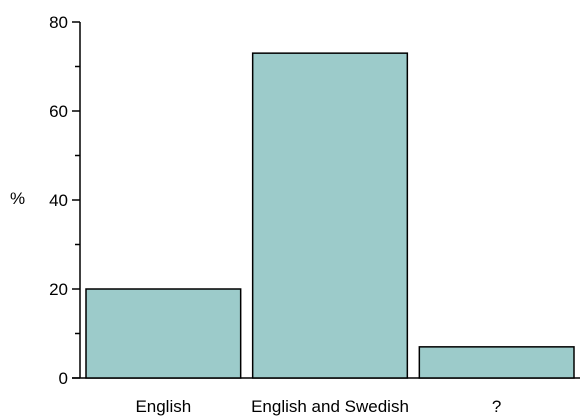  I want to click on x-tick-label: English and Swedish, so click(330, 406).